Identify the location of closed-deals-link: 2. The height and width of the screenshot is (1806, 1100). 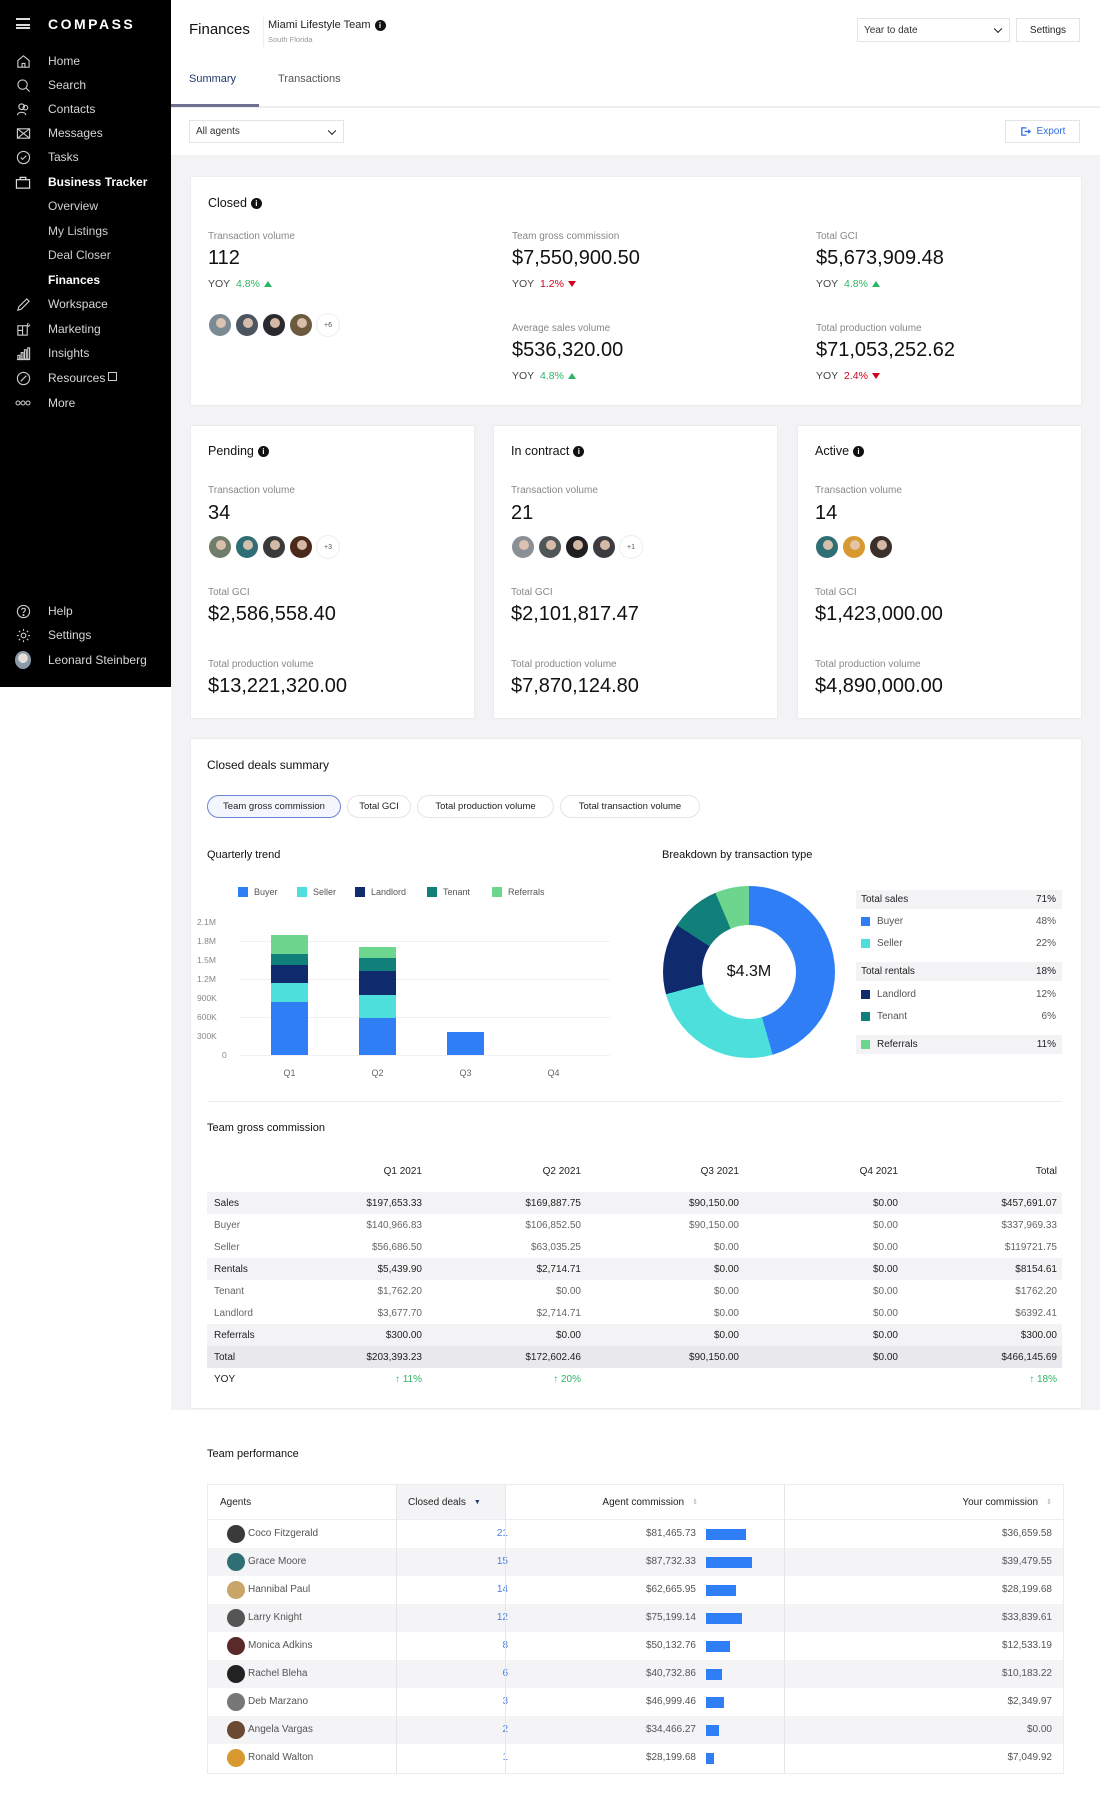
(453, 1729).